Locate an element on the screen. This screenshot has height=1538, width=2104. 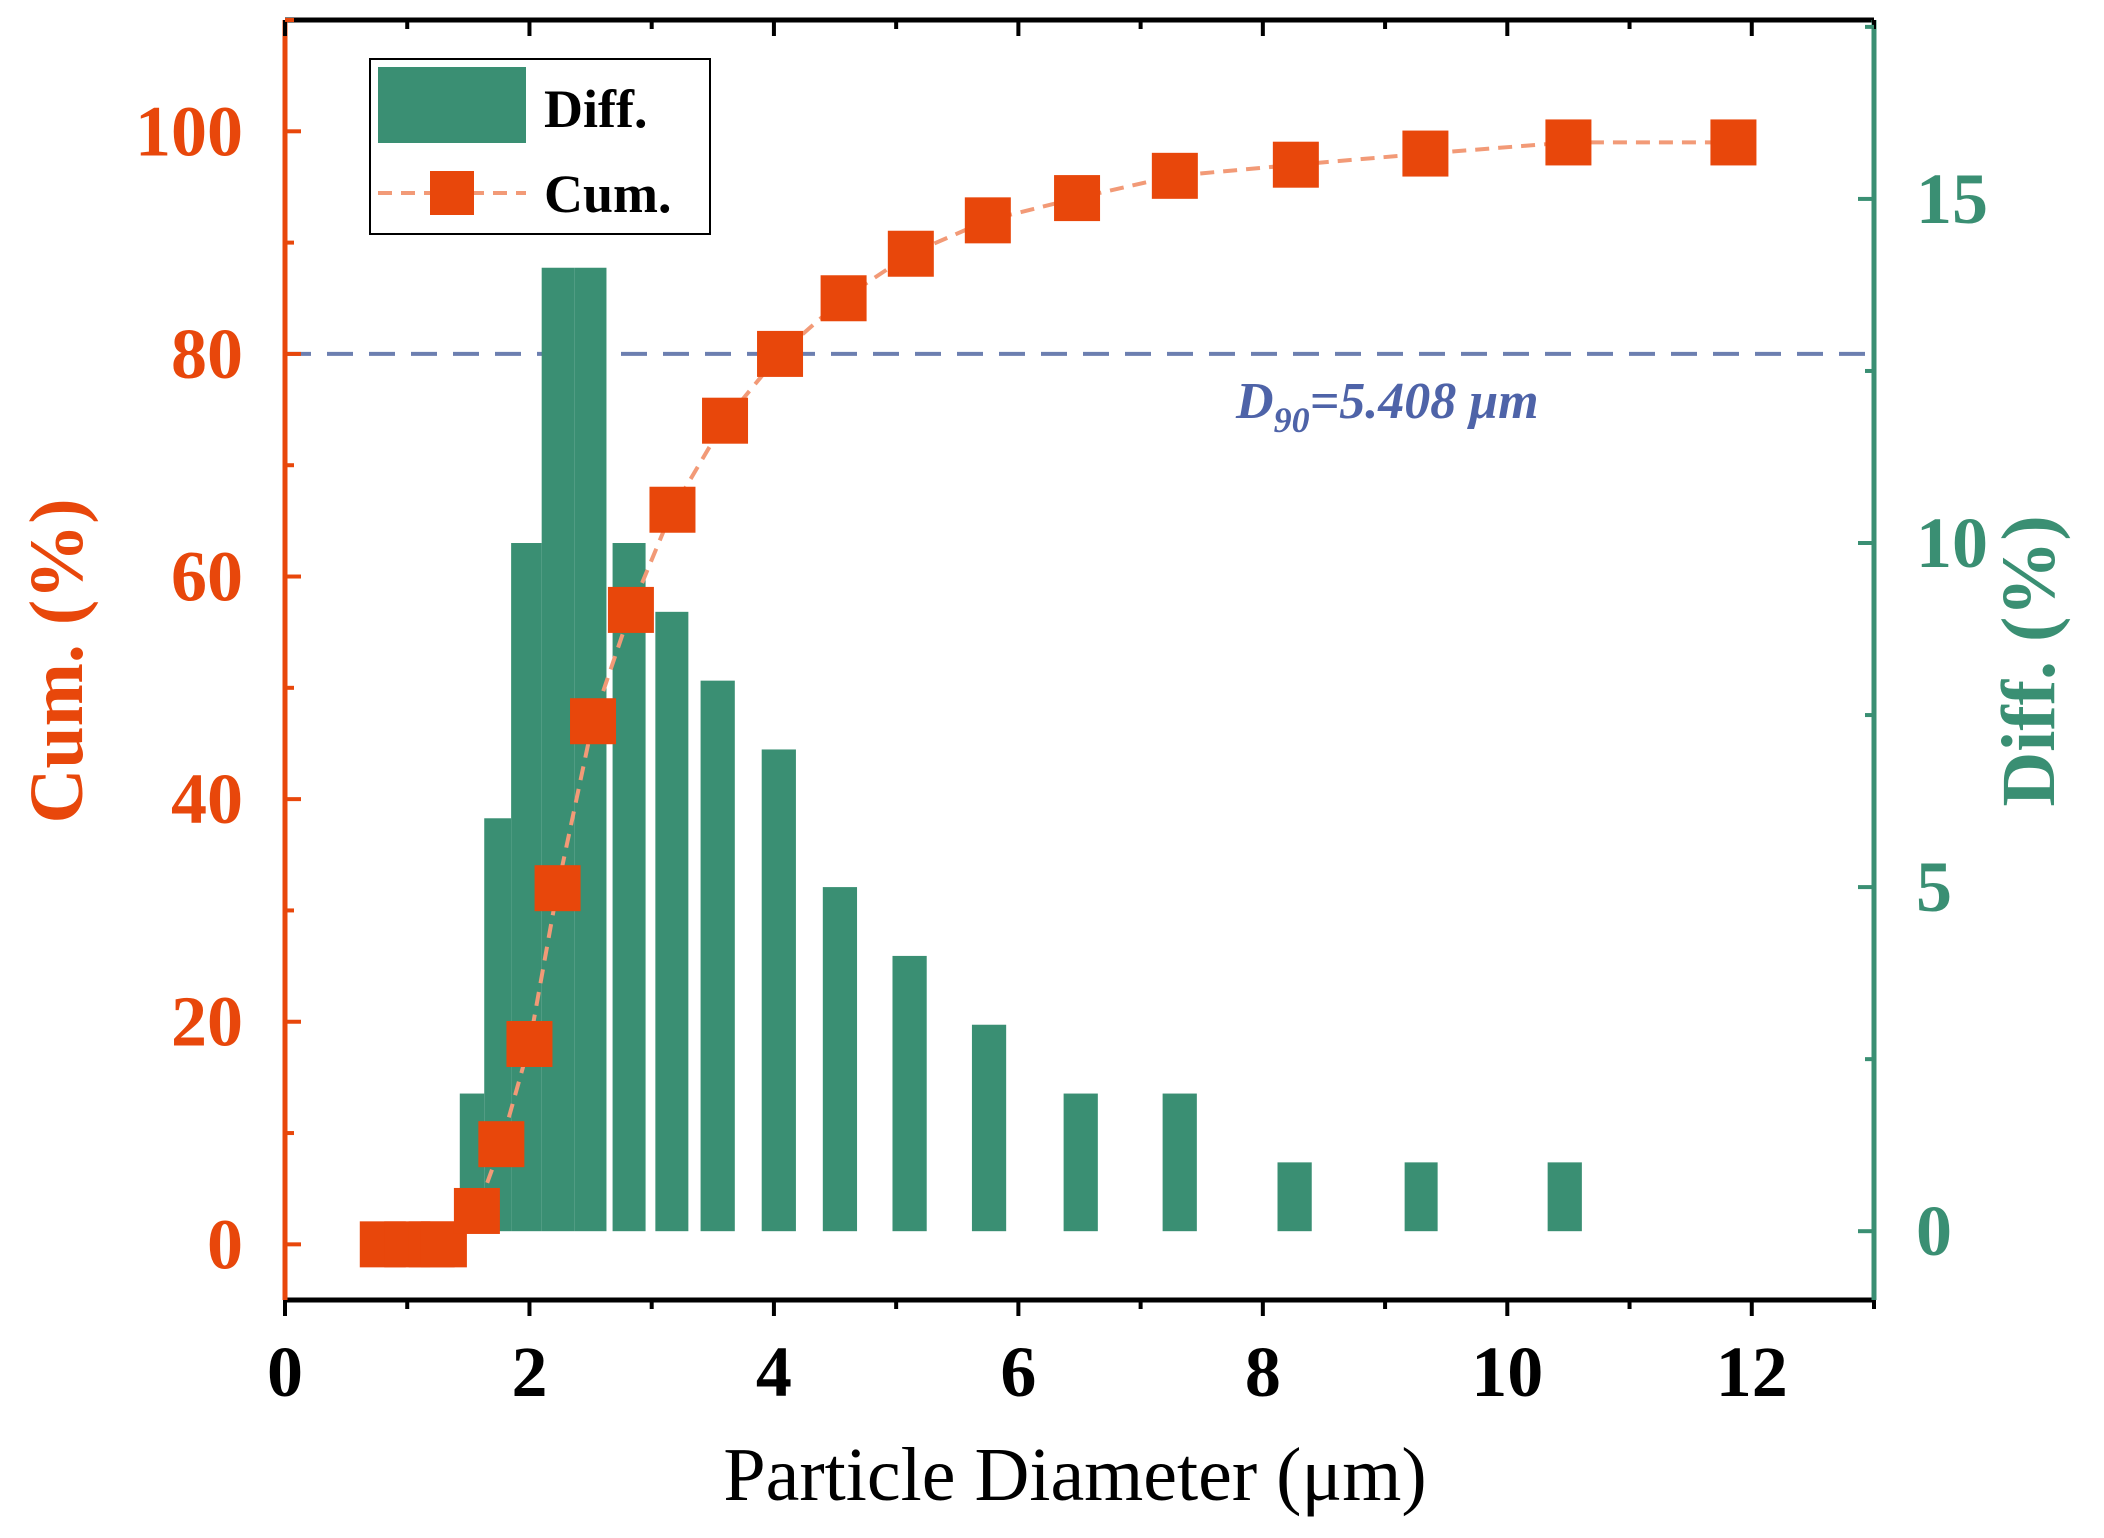
legend-bar-swatch is located at coordinates (452, 105).